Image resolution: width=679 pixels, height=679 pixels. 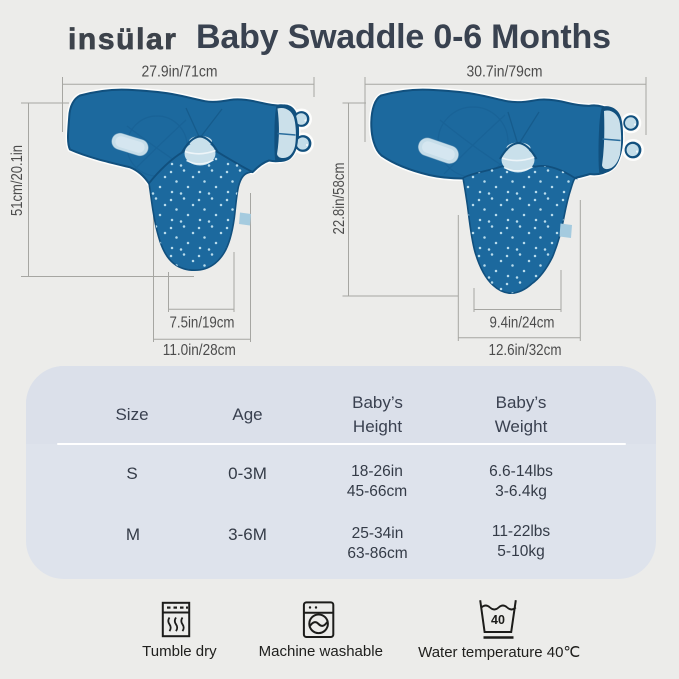 What do you see at coordinates (498, 620) in the screenshot?
I see `svg-text: 40` at bounding box center [498, 620].